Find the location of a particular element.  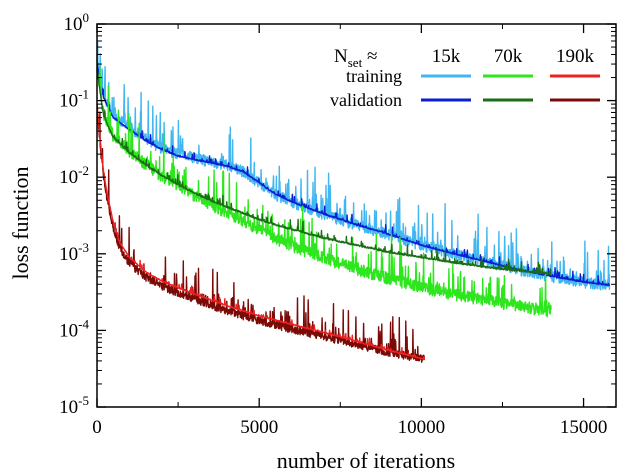

legend-row-training: training is located at coordinates (374, 76).